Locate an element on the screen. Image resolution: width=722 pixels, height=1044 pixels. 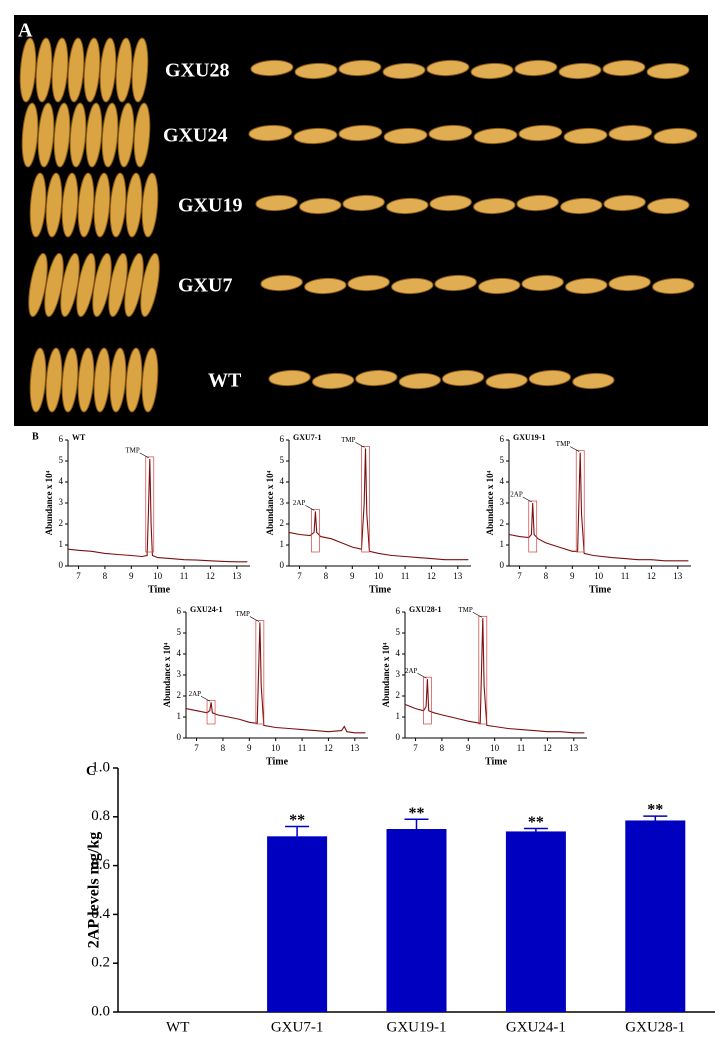
y-tick-label: 4 is located at coordinates (398, 653).